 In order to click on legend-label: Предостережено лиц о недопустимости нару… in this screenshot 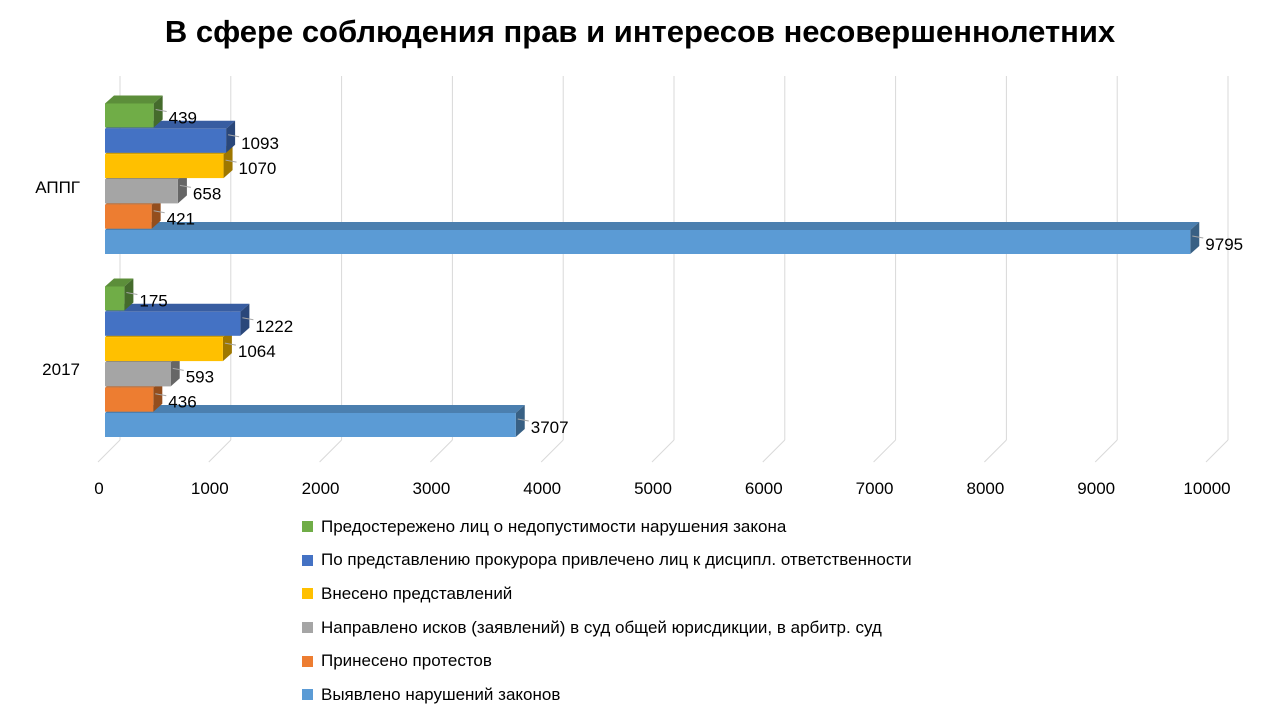, I will do `click(554, 526)`.